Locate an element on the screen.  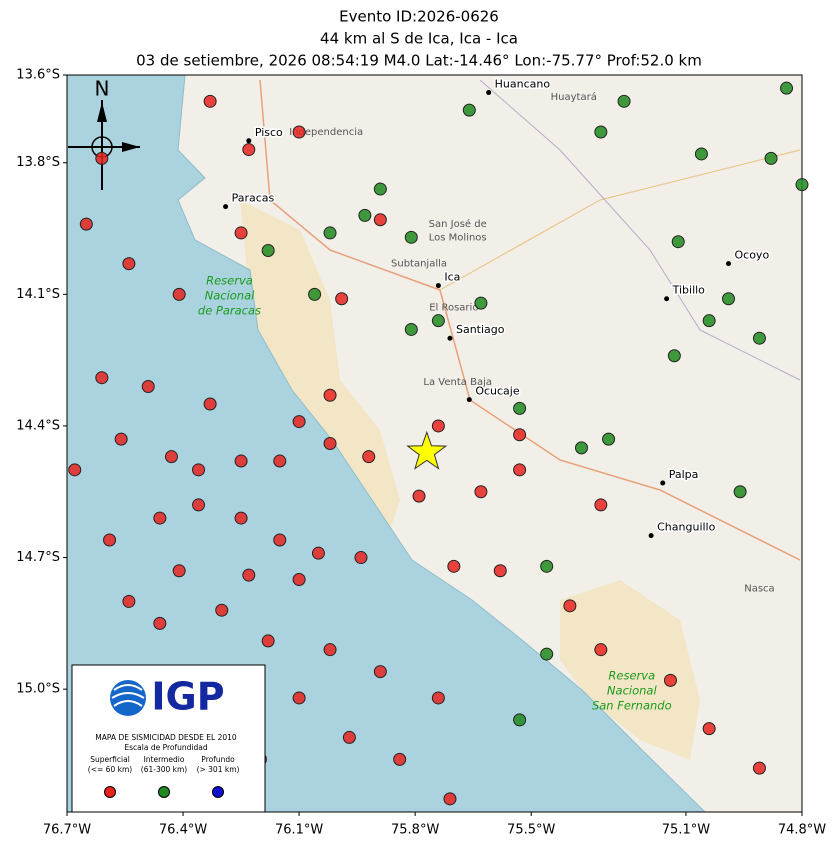
town-label: Ocoyo is located at coordinates (752, 255).